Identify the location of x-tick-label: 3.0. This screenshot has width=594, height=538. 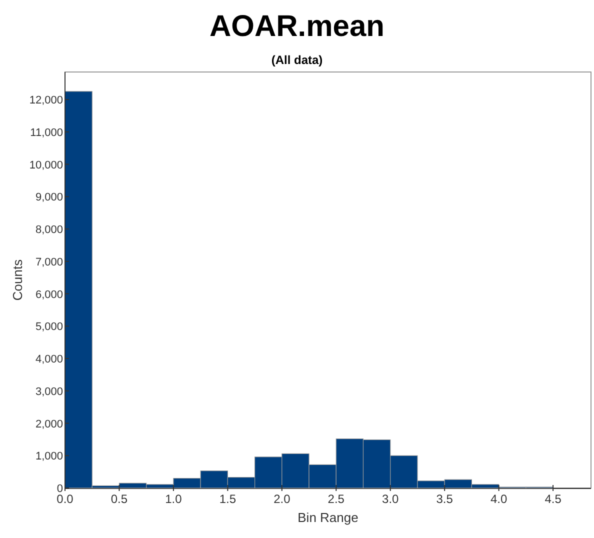
(391, 499).